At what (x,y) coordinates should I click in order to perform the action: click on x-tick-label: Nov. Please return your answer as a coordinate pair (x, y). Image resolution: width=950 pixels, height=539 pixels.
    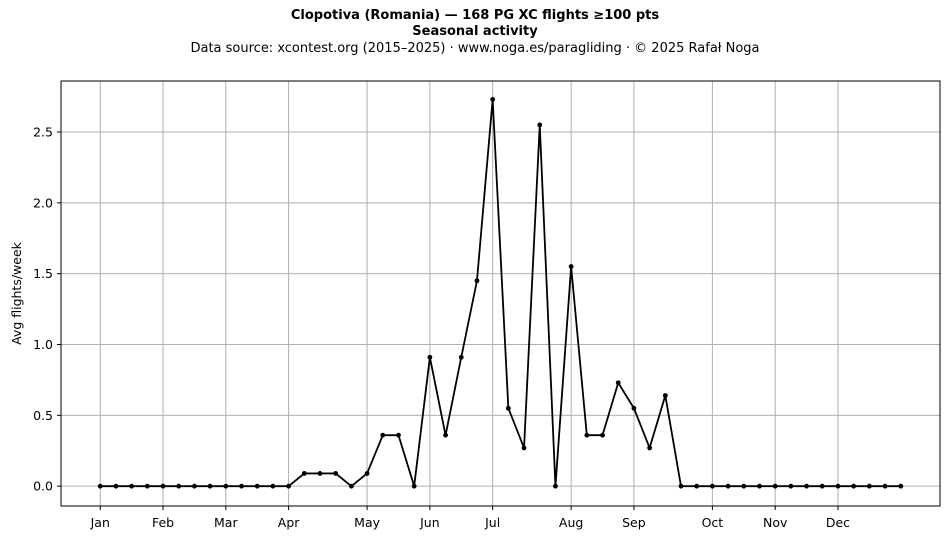
    Looking at the image, I should click on (775, 522).